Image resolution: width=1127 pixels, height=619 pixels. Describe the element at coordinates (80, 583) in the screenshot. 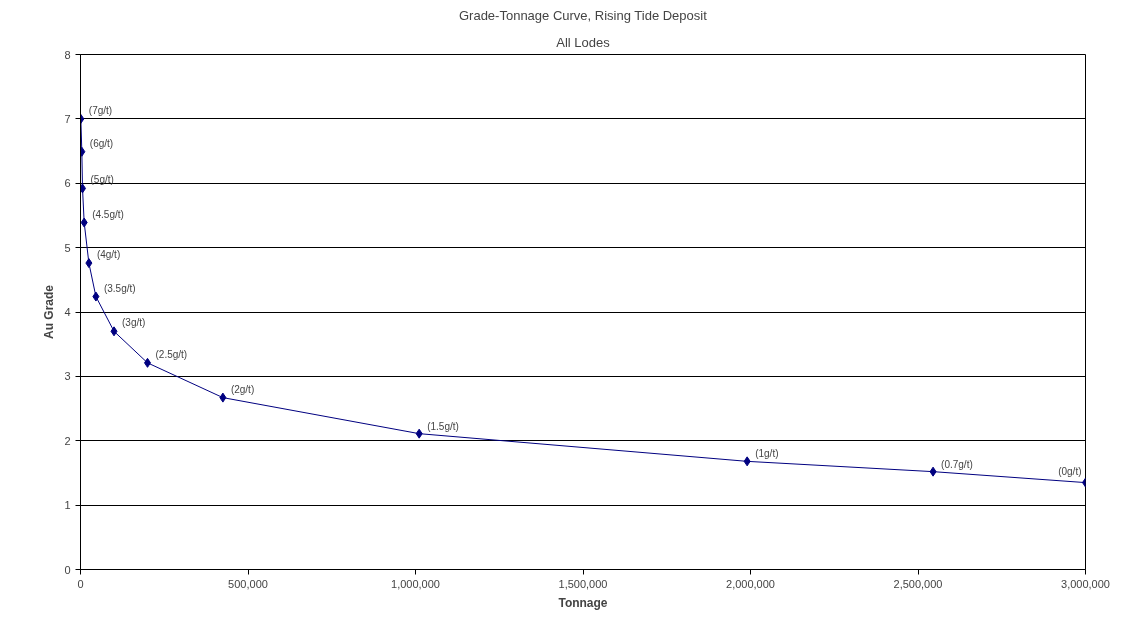

I see `x-tick-label: 0` at that location.